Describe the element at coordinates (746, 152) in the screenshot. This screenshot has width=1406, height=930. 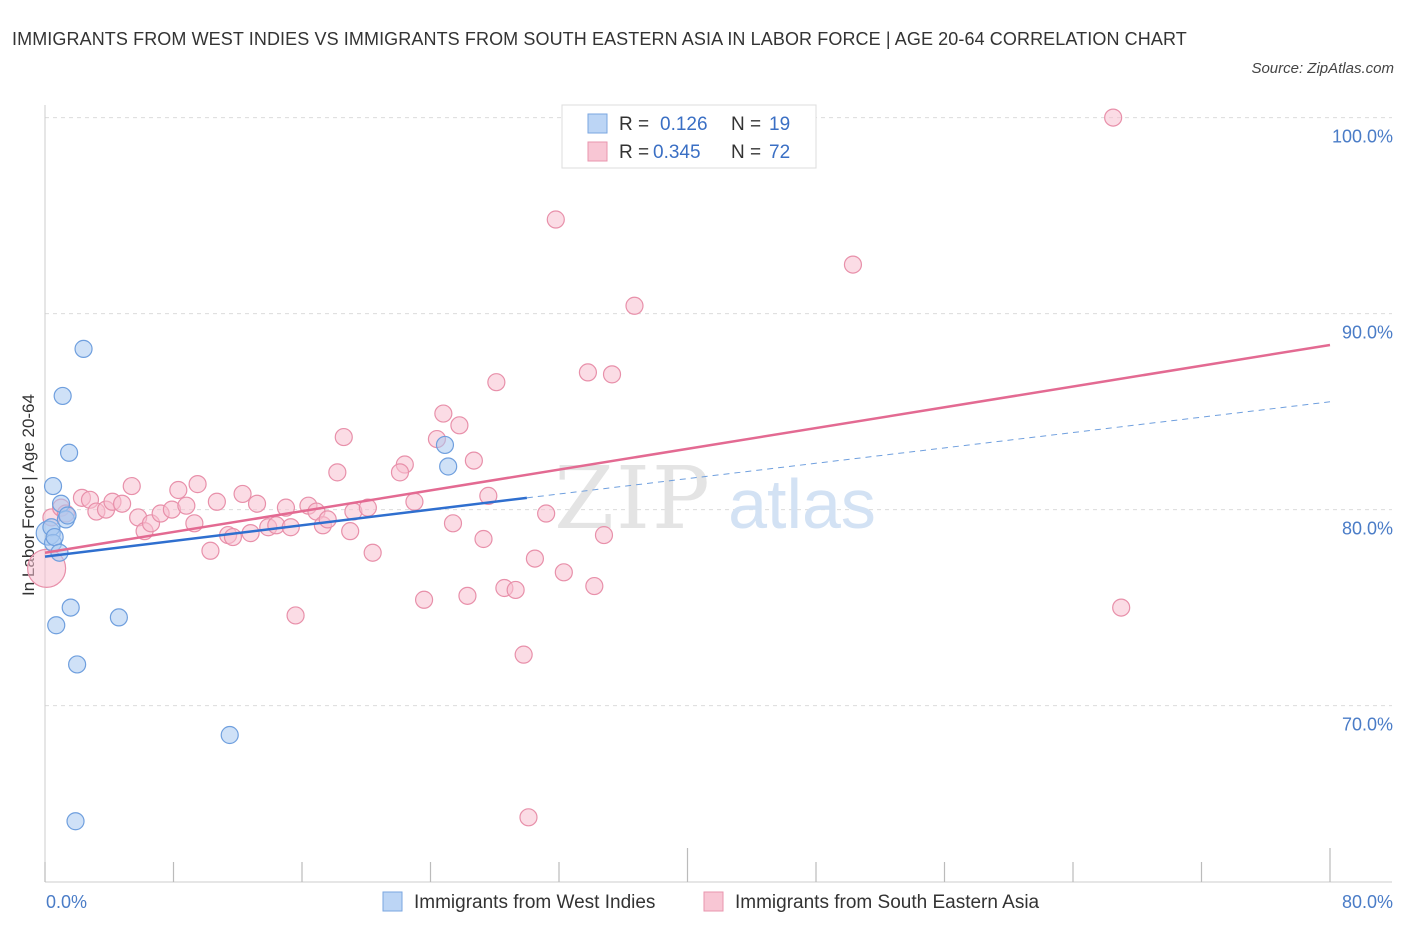
I see `legend-n-label-2: N =` at that location.